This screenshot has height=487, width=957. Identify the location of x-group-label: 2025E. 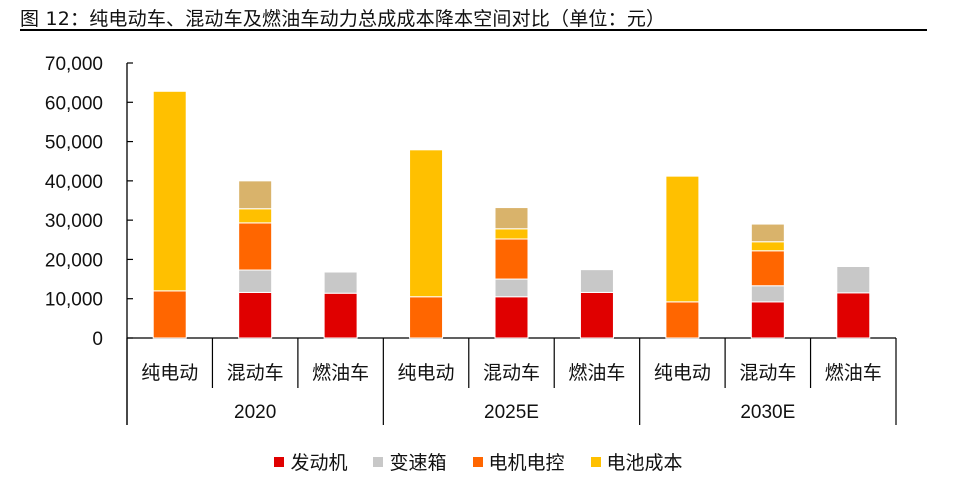
(511, 412).